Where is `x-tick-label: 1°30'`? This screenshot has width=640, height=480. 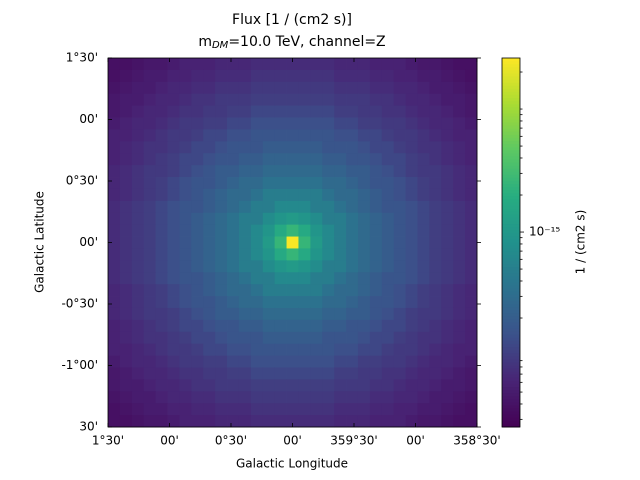
x-tick-label: 1°30' is located at coordinates (108, 441).